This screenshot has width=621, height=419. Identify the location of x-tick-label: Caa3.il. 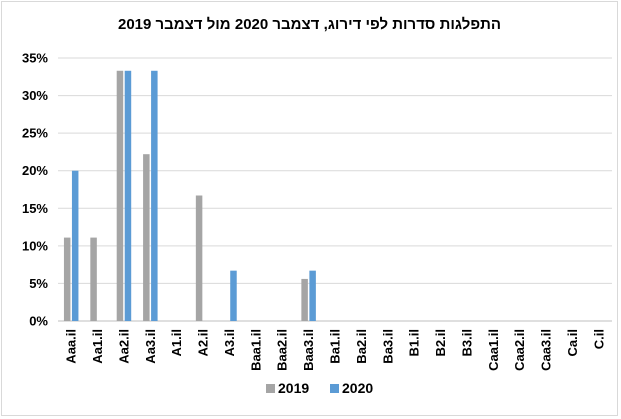
(546, 350).